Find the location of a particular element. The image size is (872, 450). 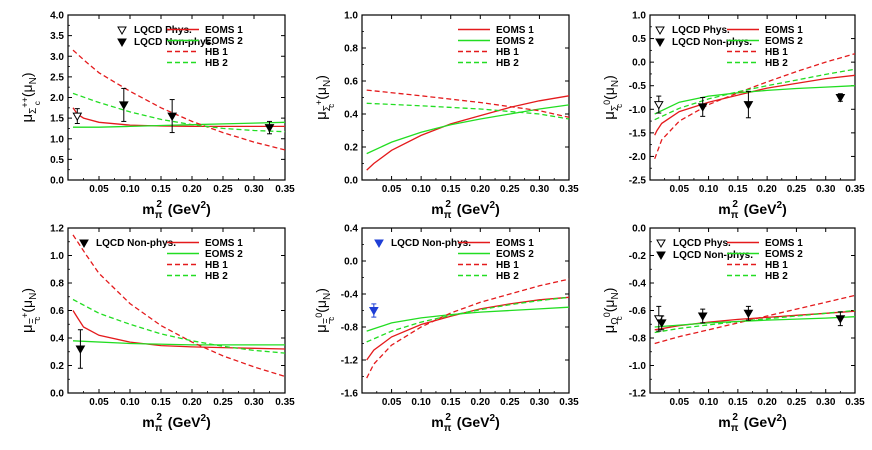

x-tick-label: 0.10 is located at coordinates (421, 189).